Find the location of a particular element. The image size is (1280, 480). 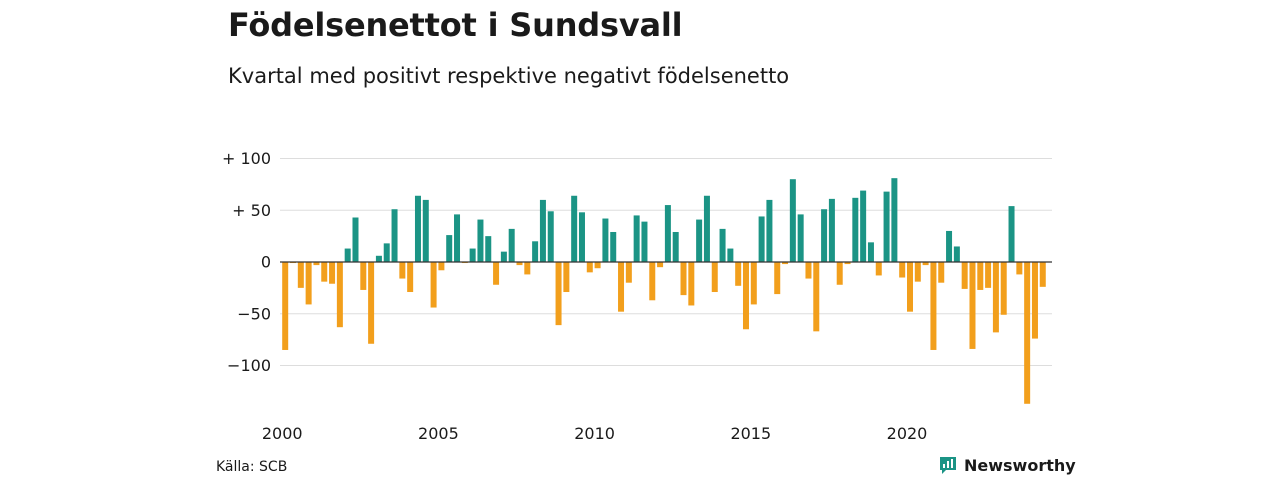

y-tick-label: + 100 is located at coordinates (246, 158).